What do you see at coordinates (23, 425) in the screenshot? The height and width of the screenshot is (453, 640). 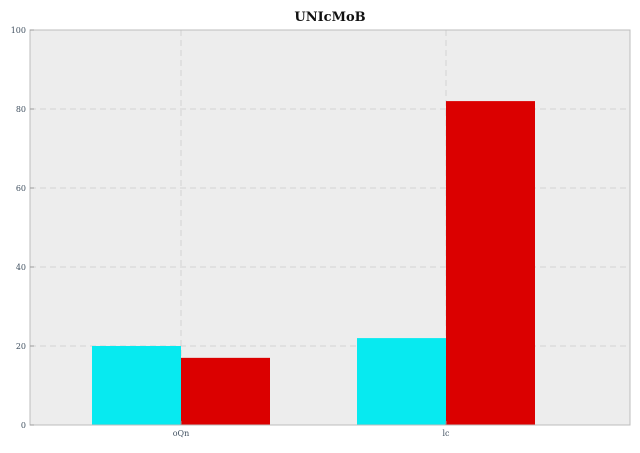 I see `y-tick-label: 0` at bounding box center [23, 425].